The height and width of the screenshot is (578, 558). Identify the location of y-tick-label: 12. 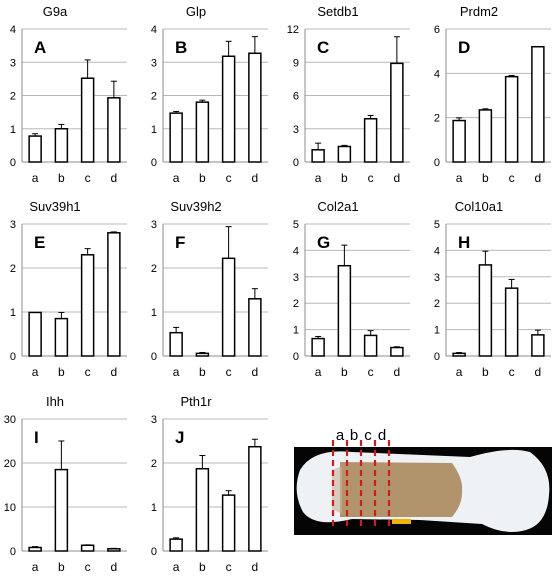
(293, 30).